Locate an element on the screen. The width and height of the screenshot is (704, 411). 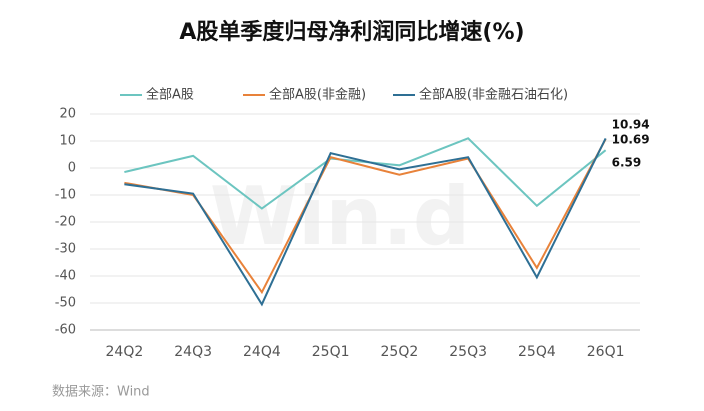
y-tick-label: -60 is located at coordinates (65, 330).